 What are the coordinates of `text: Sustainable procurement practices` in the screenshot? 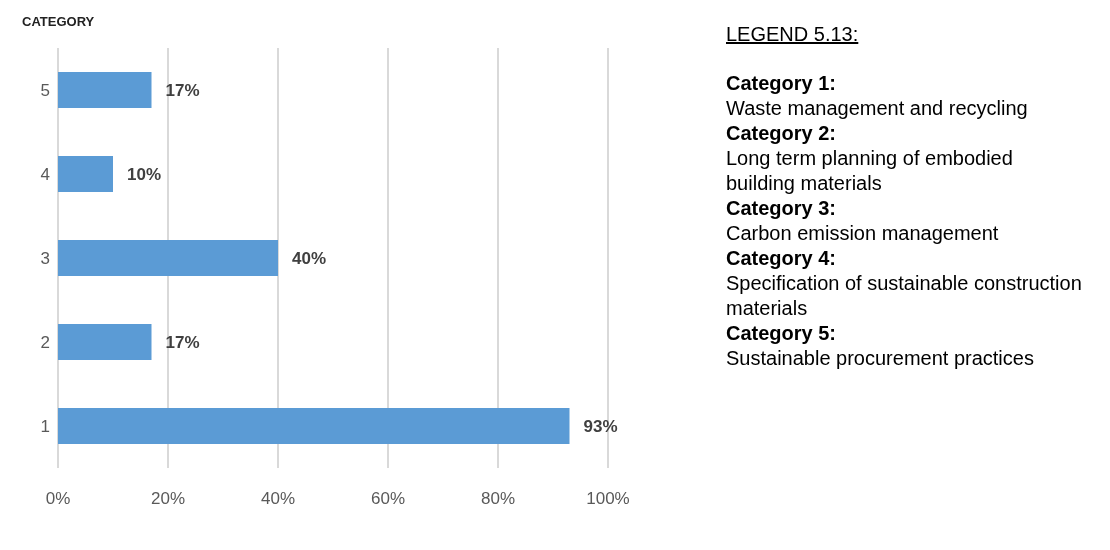 It's located at (880, 358).